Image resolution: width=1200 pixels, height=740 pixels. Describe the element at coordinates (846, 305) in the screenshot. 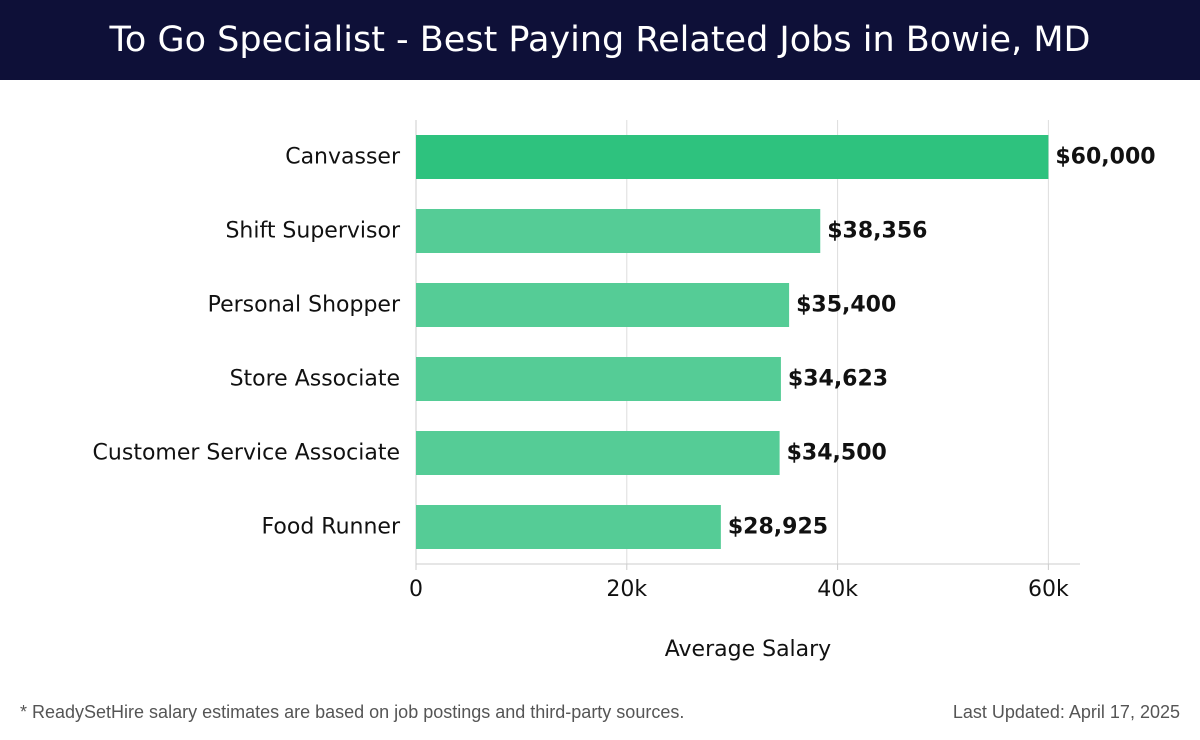

I see `value-label: $35,400` at that location.